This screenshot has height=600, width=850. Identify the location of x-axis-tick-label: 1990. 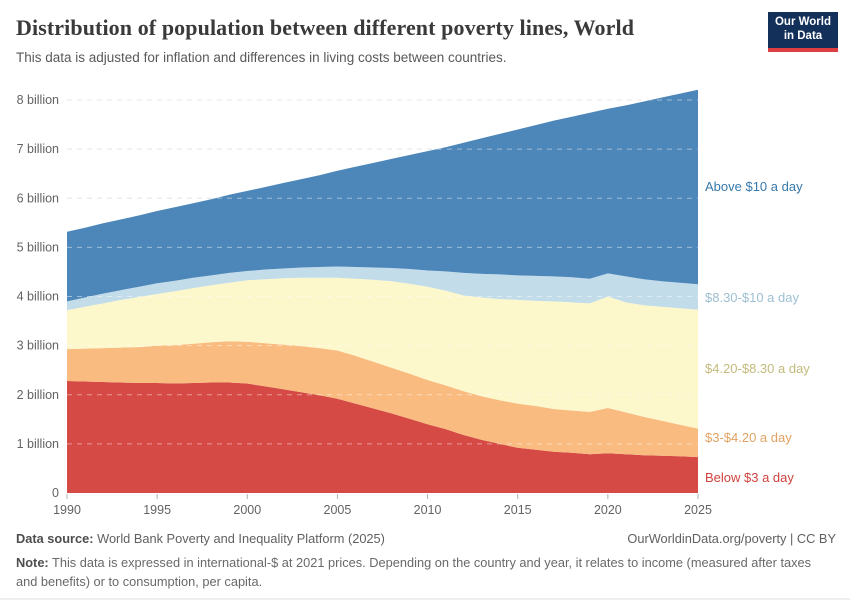
(67, 510).